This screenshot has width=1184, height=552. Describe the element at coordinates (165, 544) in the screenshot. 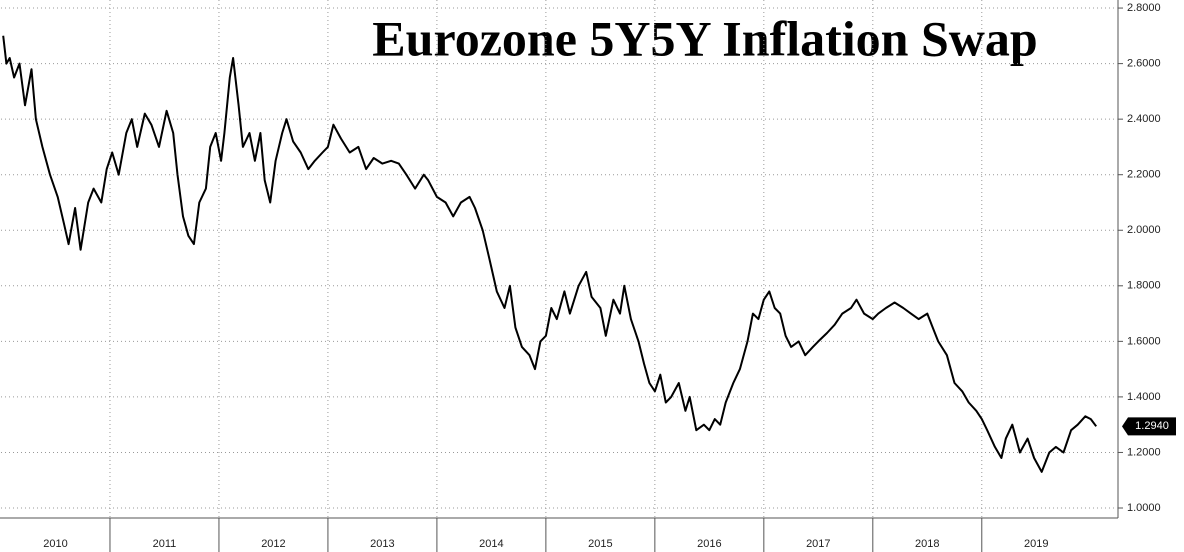

I see `x-tick-label: 2011` at that location.